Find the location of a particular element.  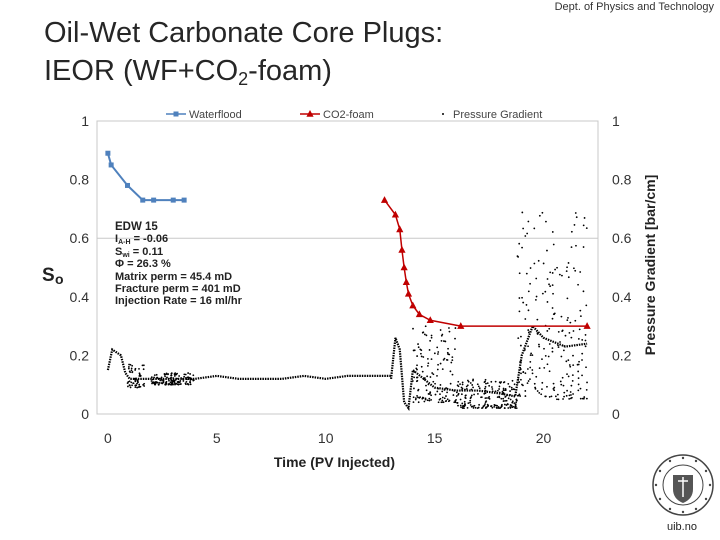

site-link: uib.no is located at coordinates (682, 527).